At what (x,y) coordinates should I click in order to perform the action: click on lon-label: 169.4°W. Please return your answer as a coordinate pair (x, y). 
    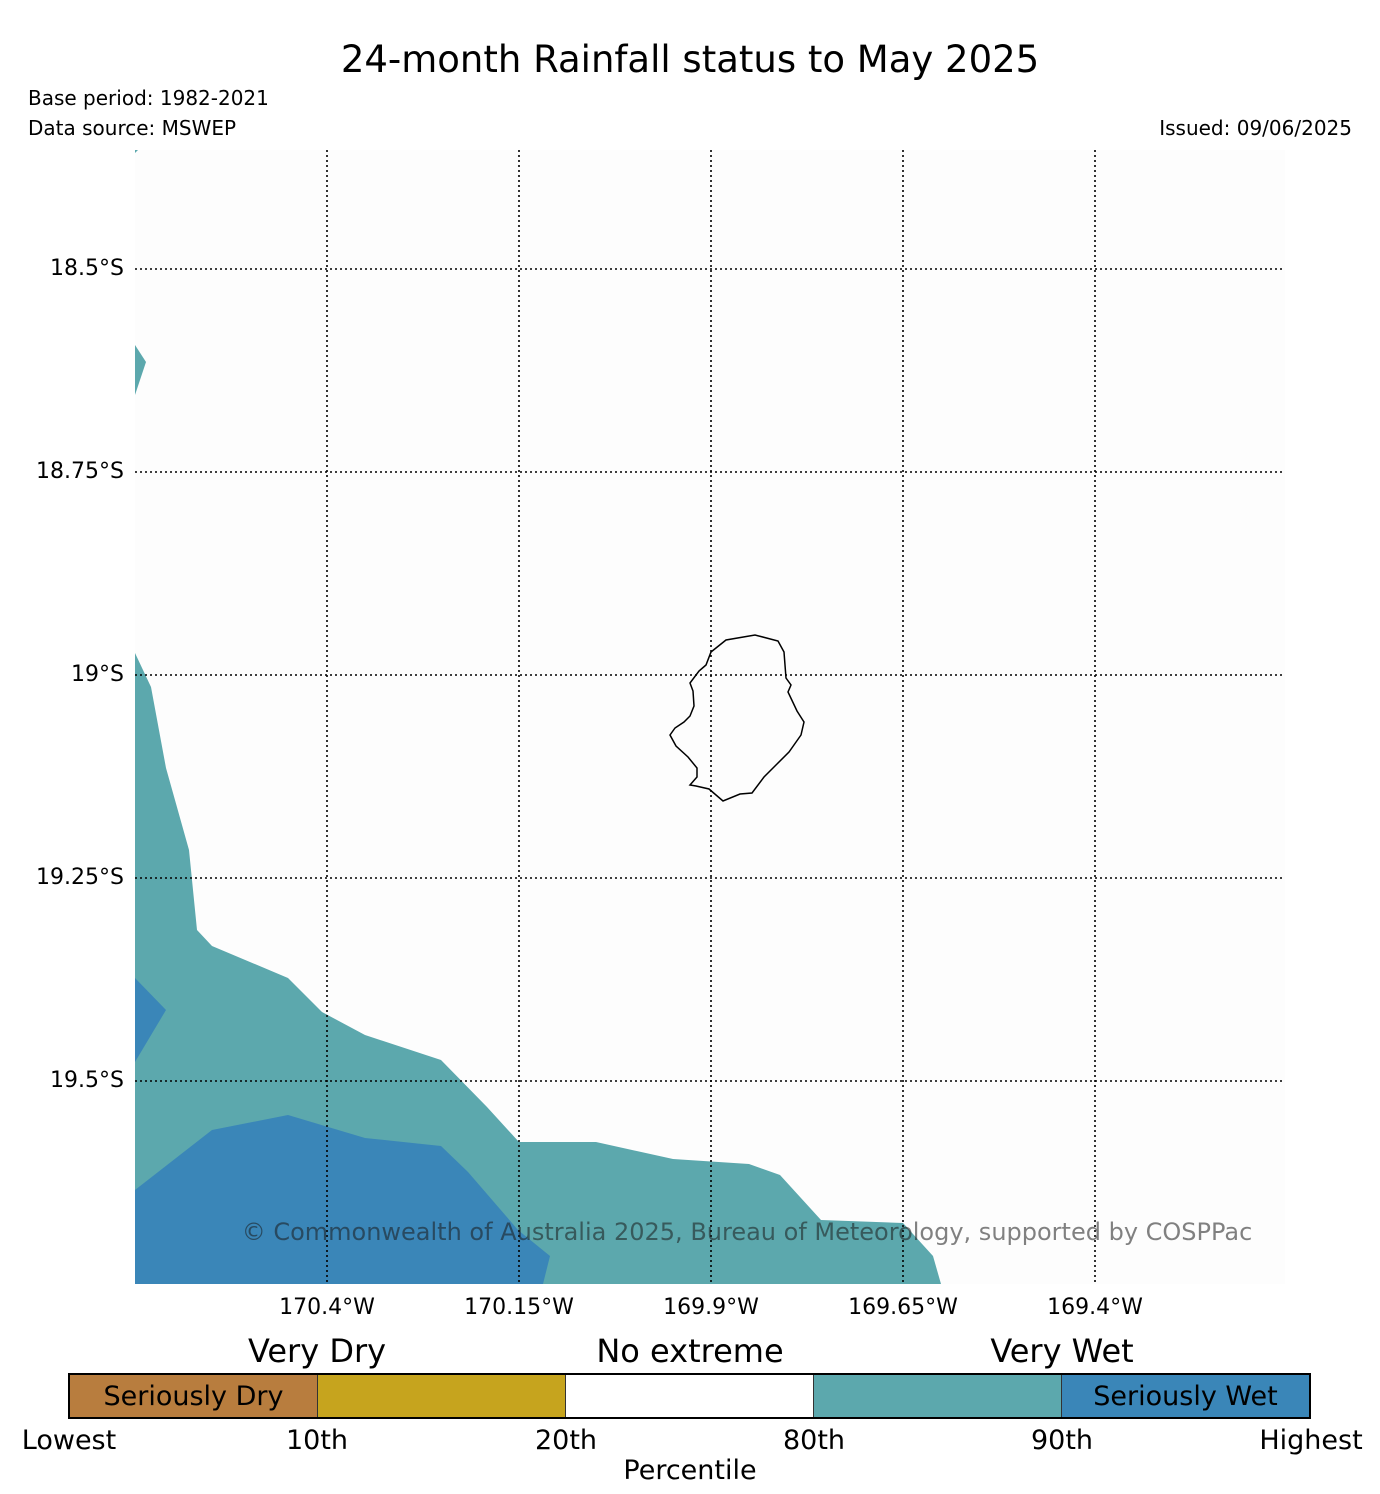
    Looking at the image, I should click on (1095, 1307).